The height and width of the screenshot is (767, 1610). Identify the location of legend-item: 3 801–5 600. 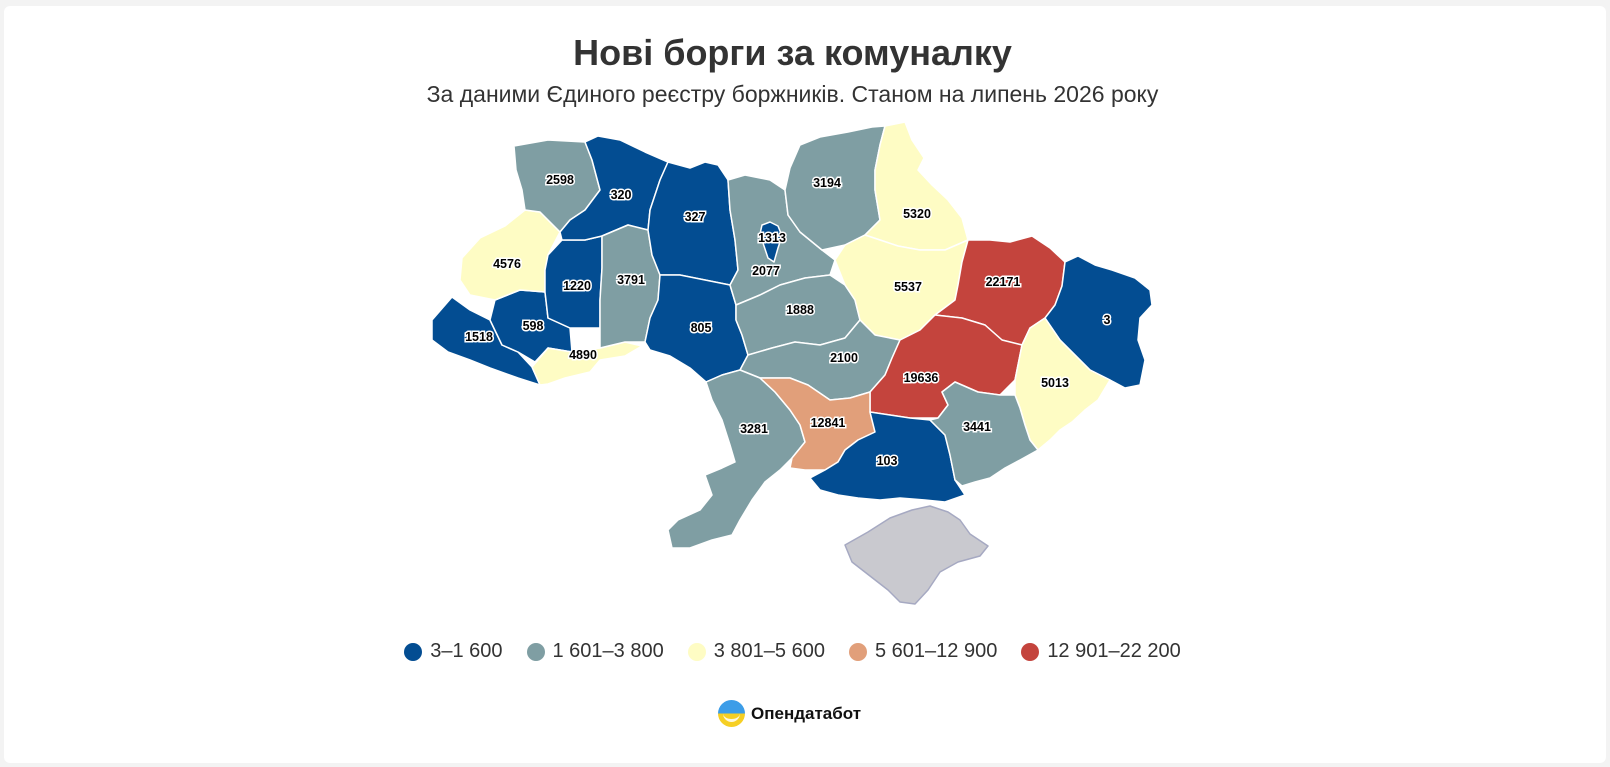
(756, 651).